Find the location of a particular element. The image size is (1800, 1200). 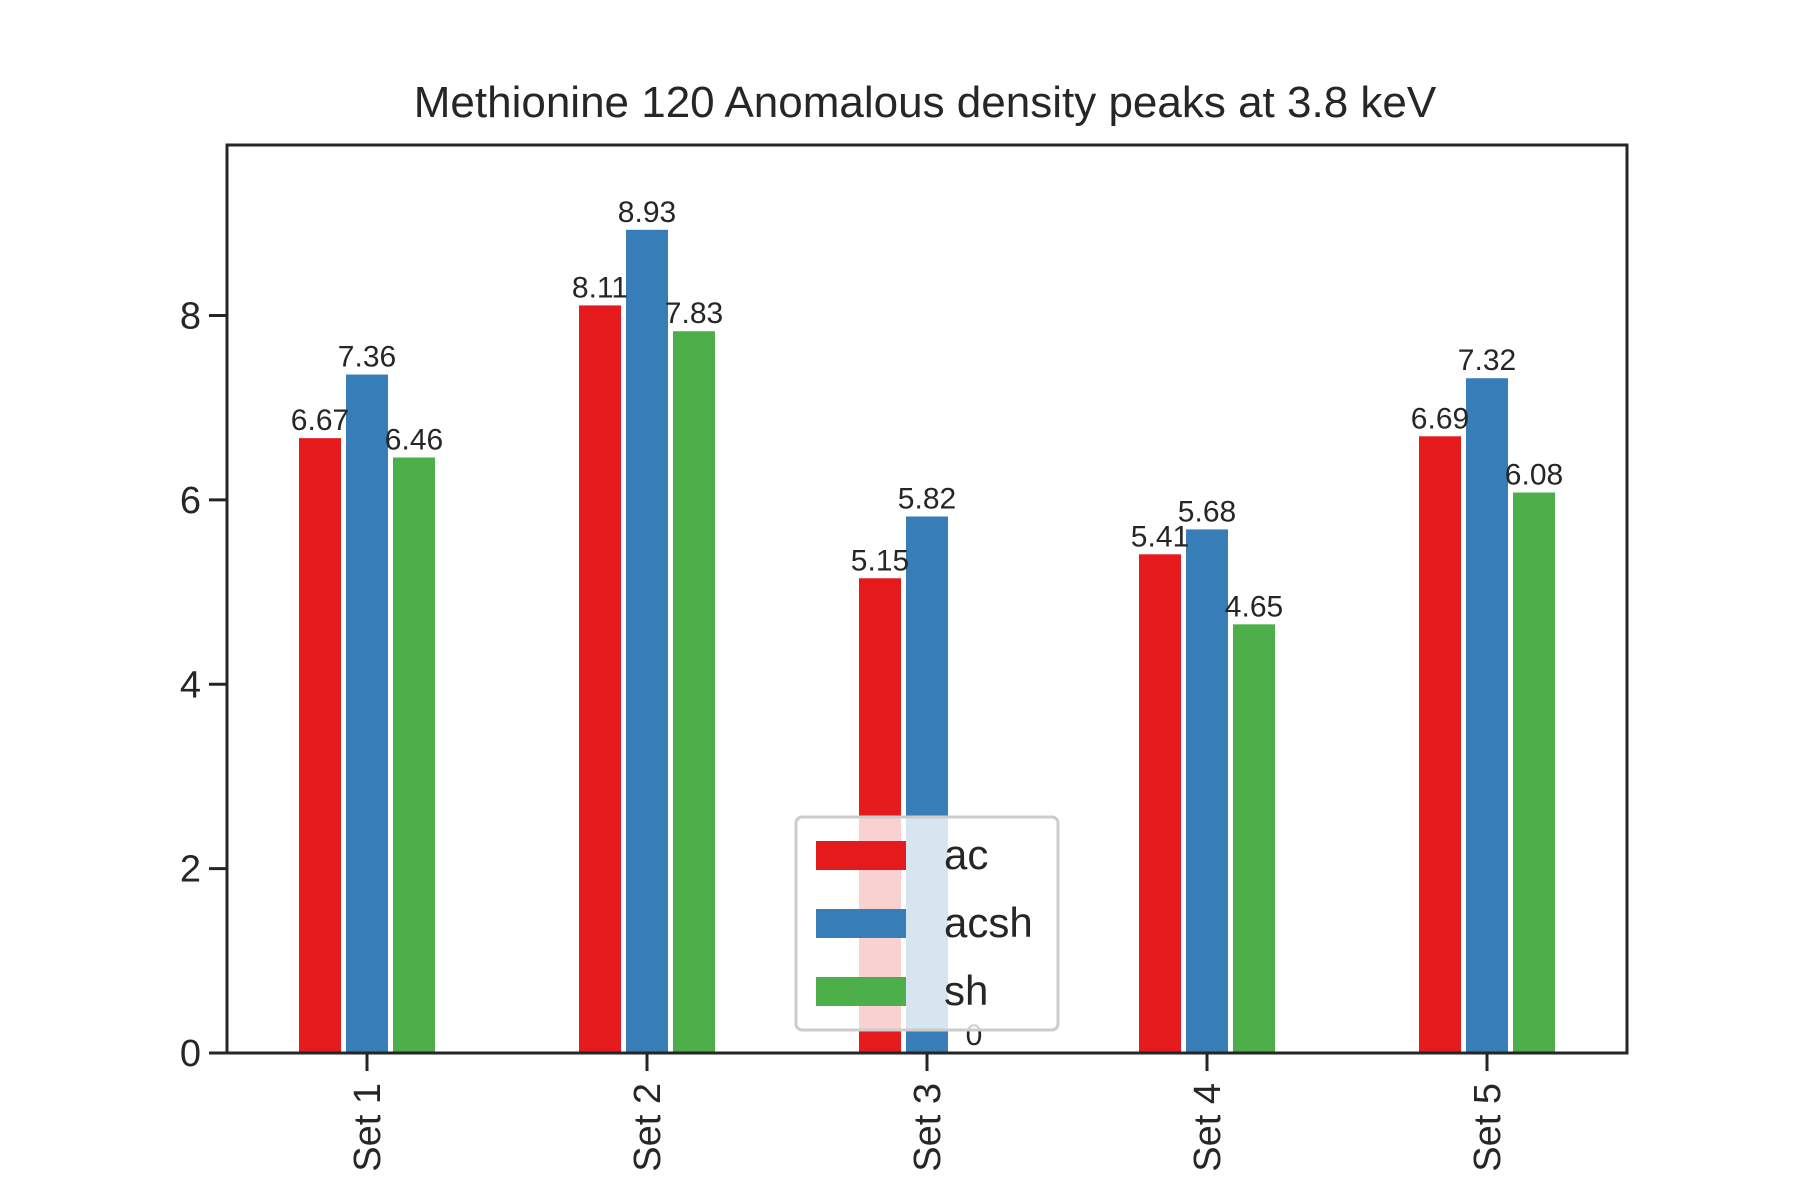

x-axis: Set 1 Set 2 Set 3 Set 4 Set 5 is located at coordinates (928, 1112).